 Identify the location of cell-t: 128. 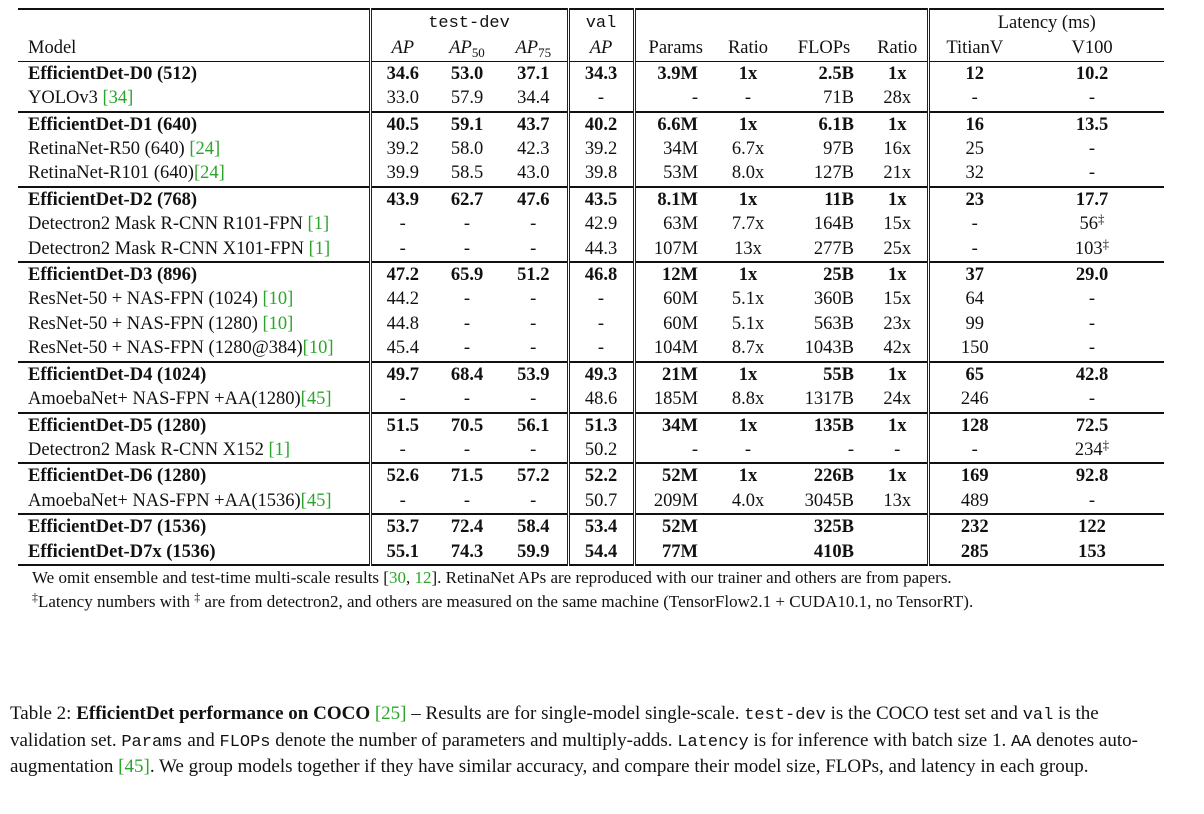
(973, 424).